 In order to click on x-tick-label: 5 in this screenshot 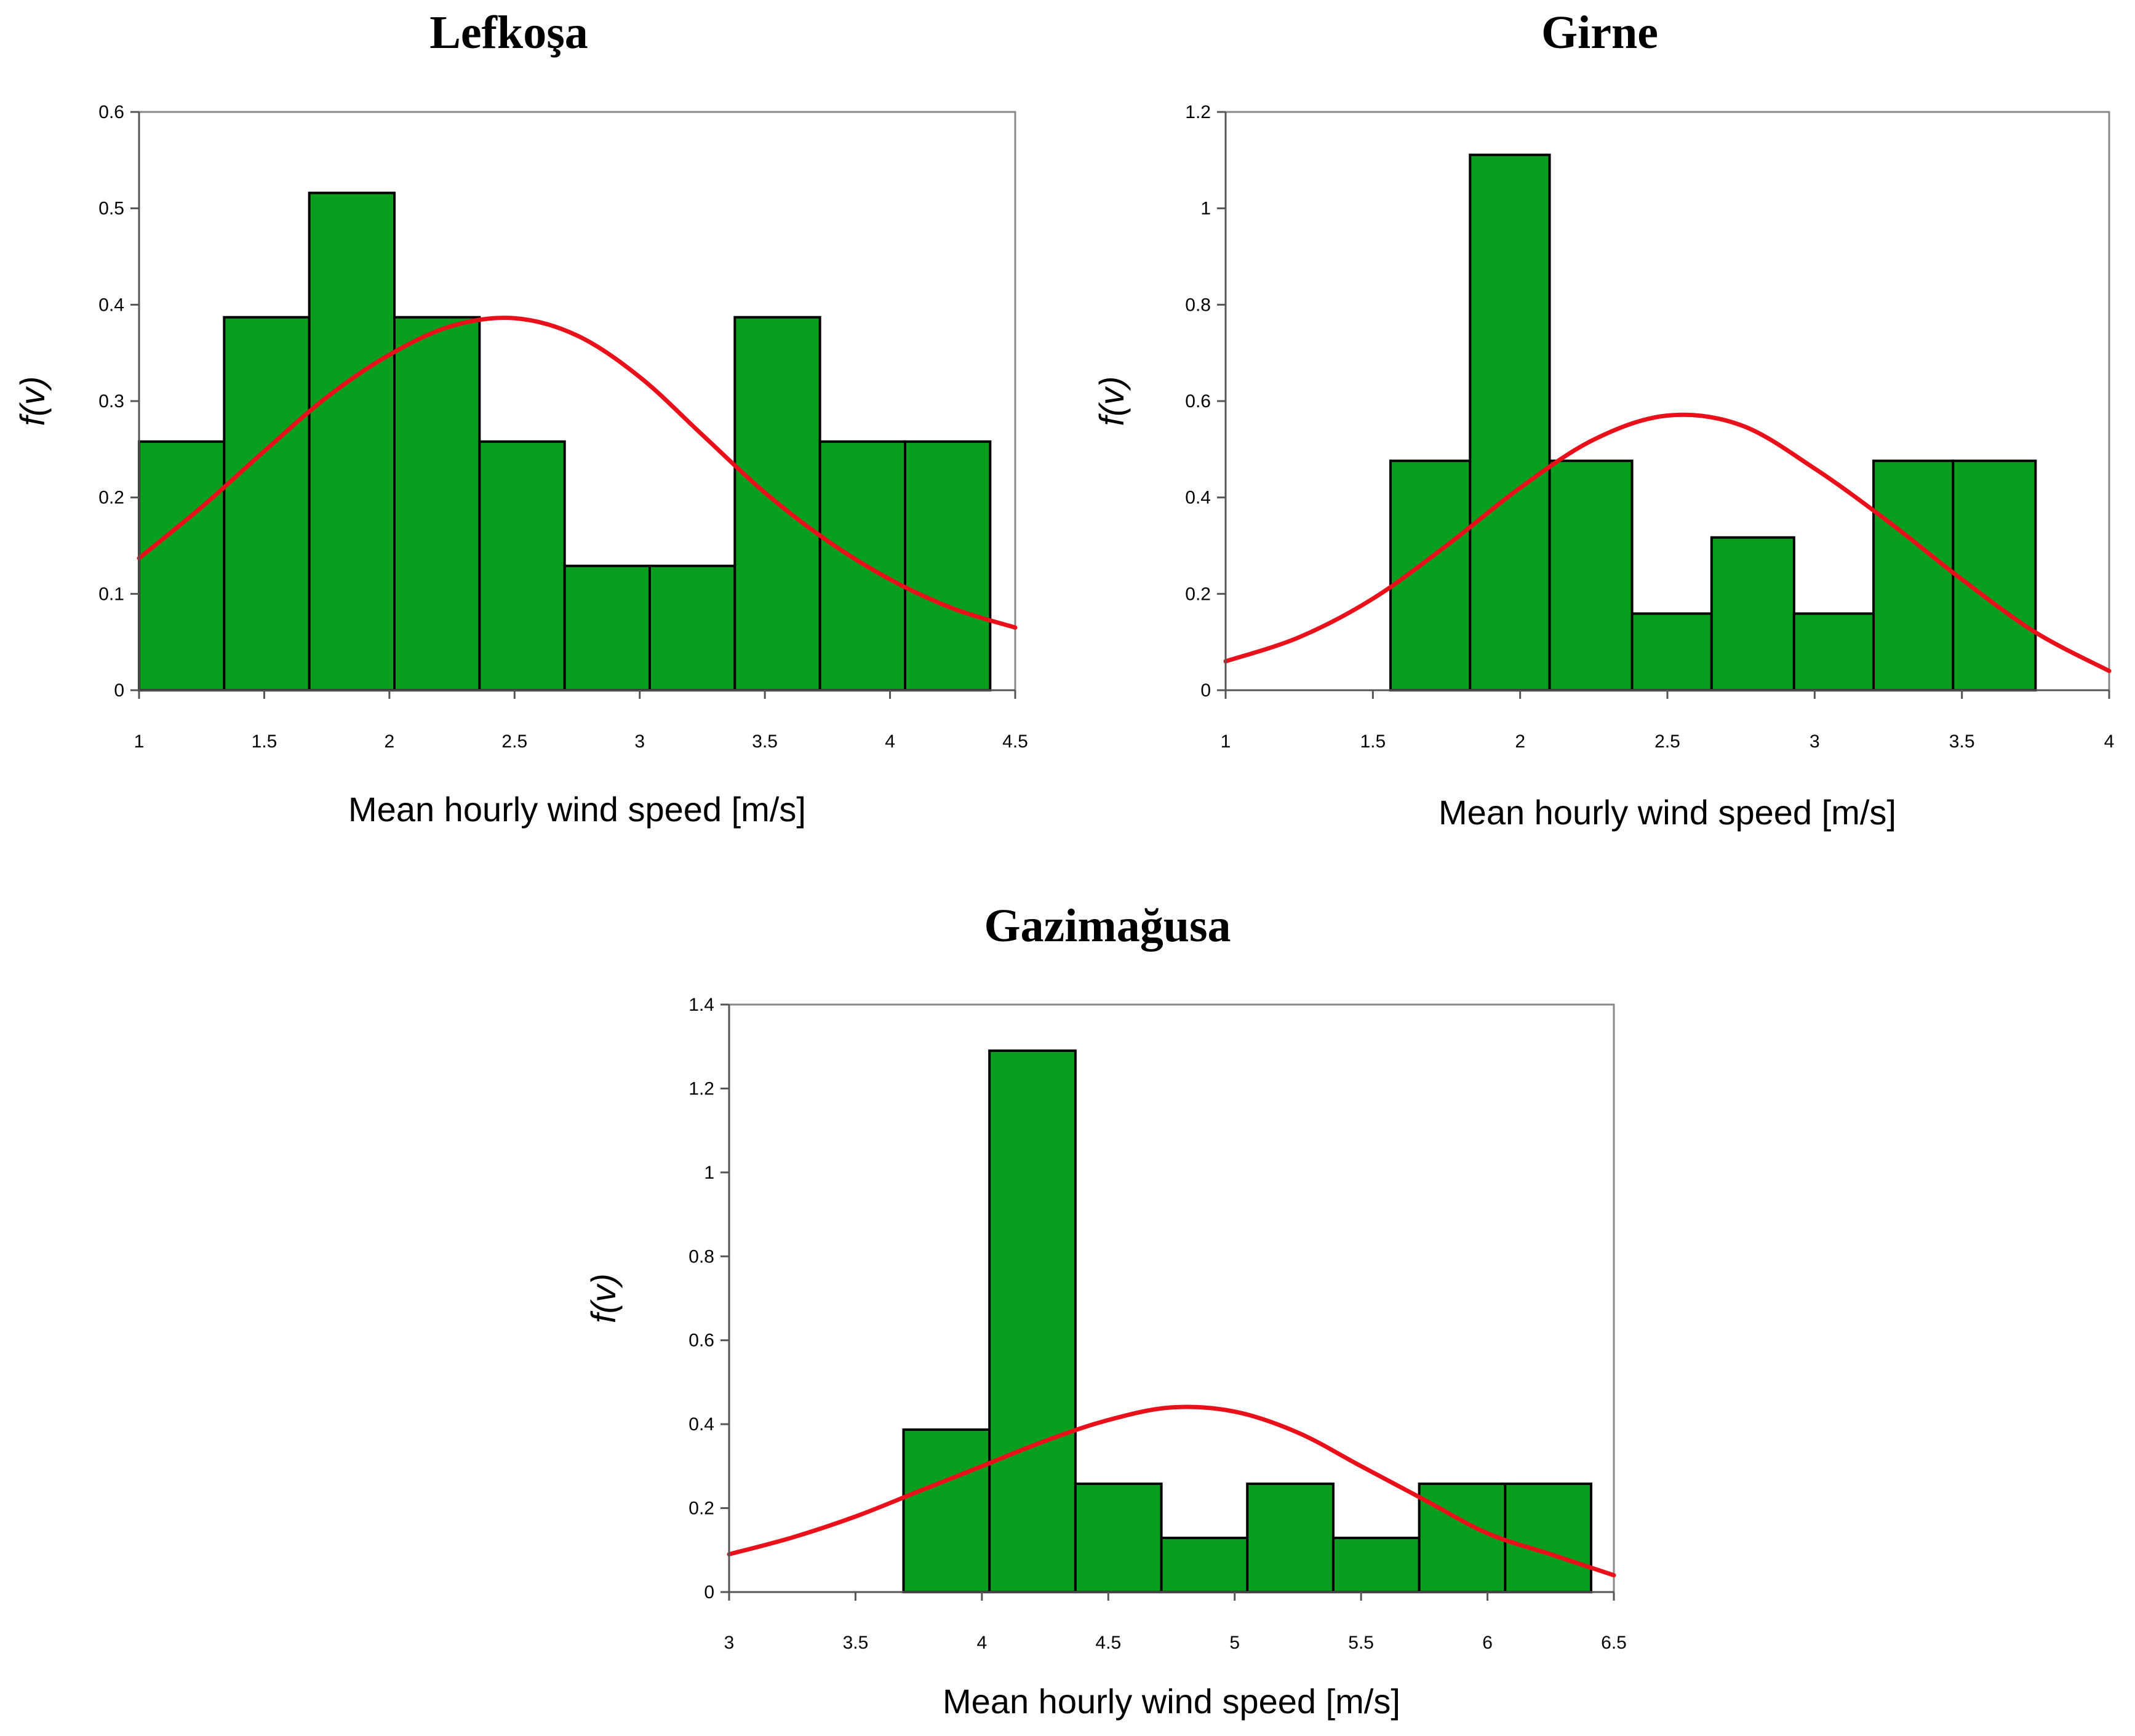, I will do `click(1234, 1643)`.